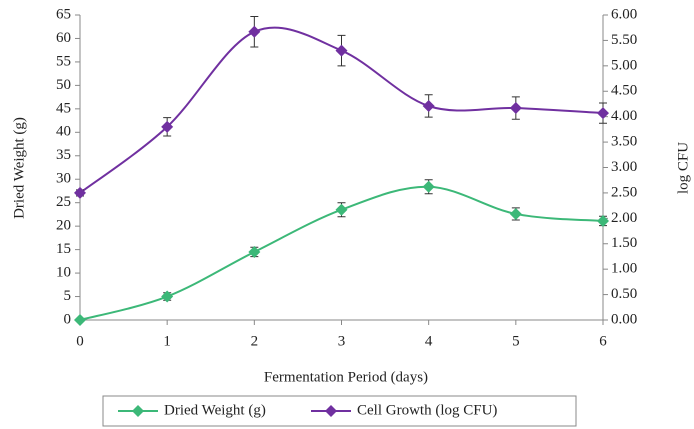 The width and height of the screenshot is (694, 429). Describe the element at coordinates (624, 116) in the screenshot. I see `y2-tick-label: 4.00` at that location.